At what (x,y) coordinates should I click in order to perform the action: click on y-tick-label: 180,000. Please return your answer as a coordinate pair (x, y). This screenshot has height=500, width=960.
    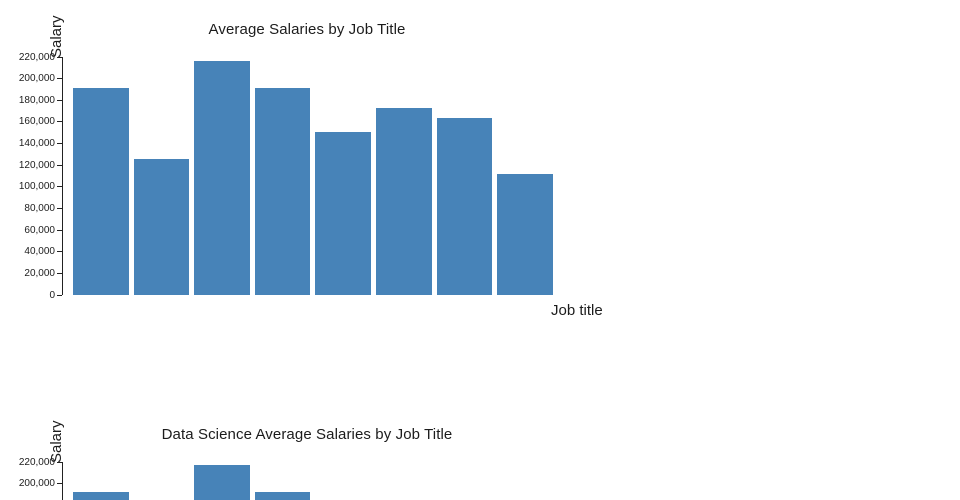
    Looking at the image, I should click on (36, 100).